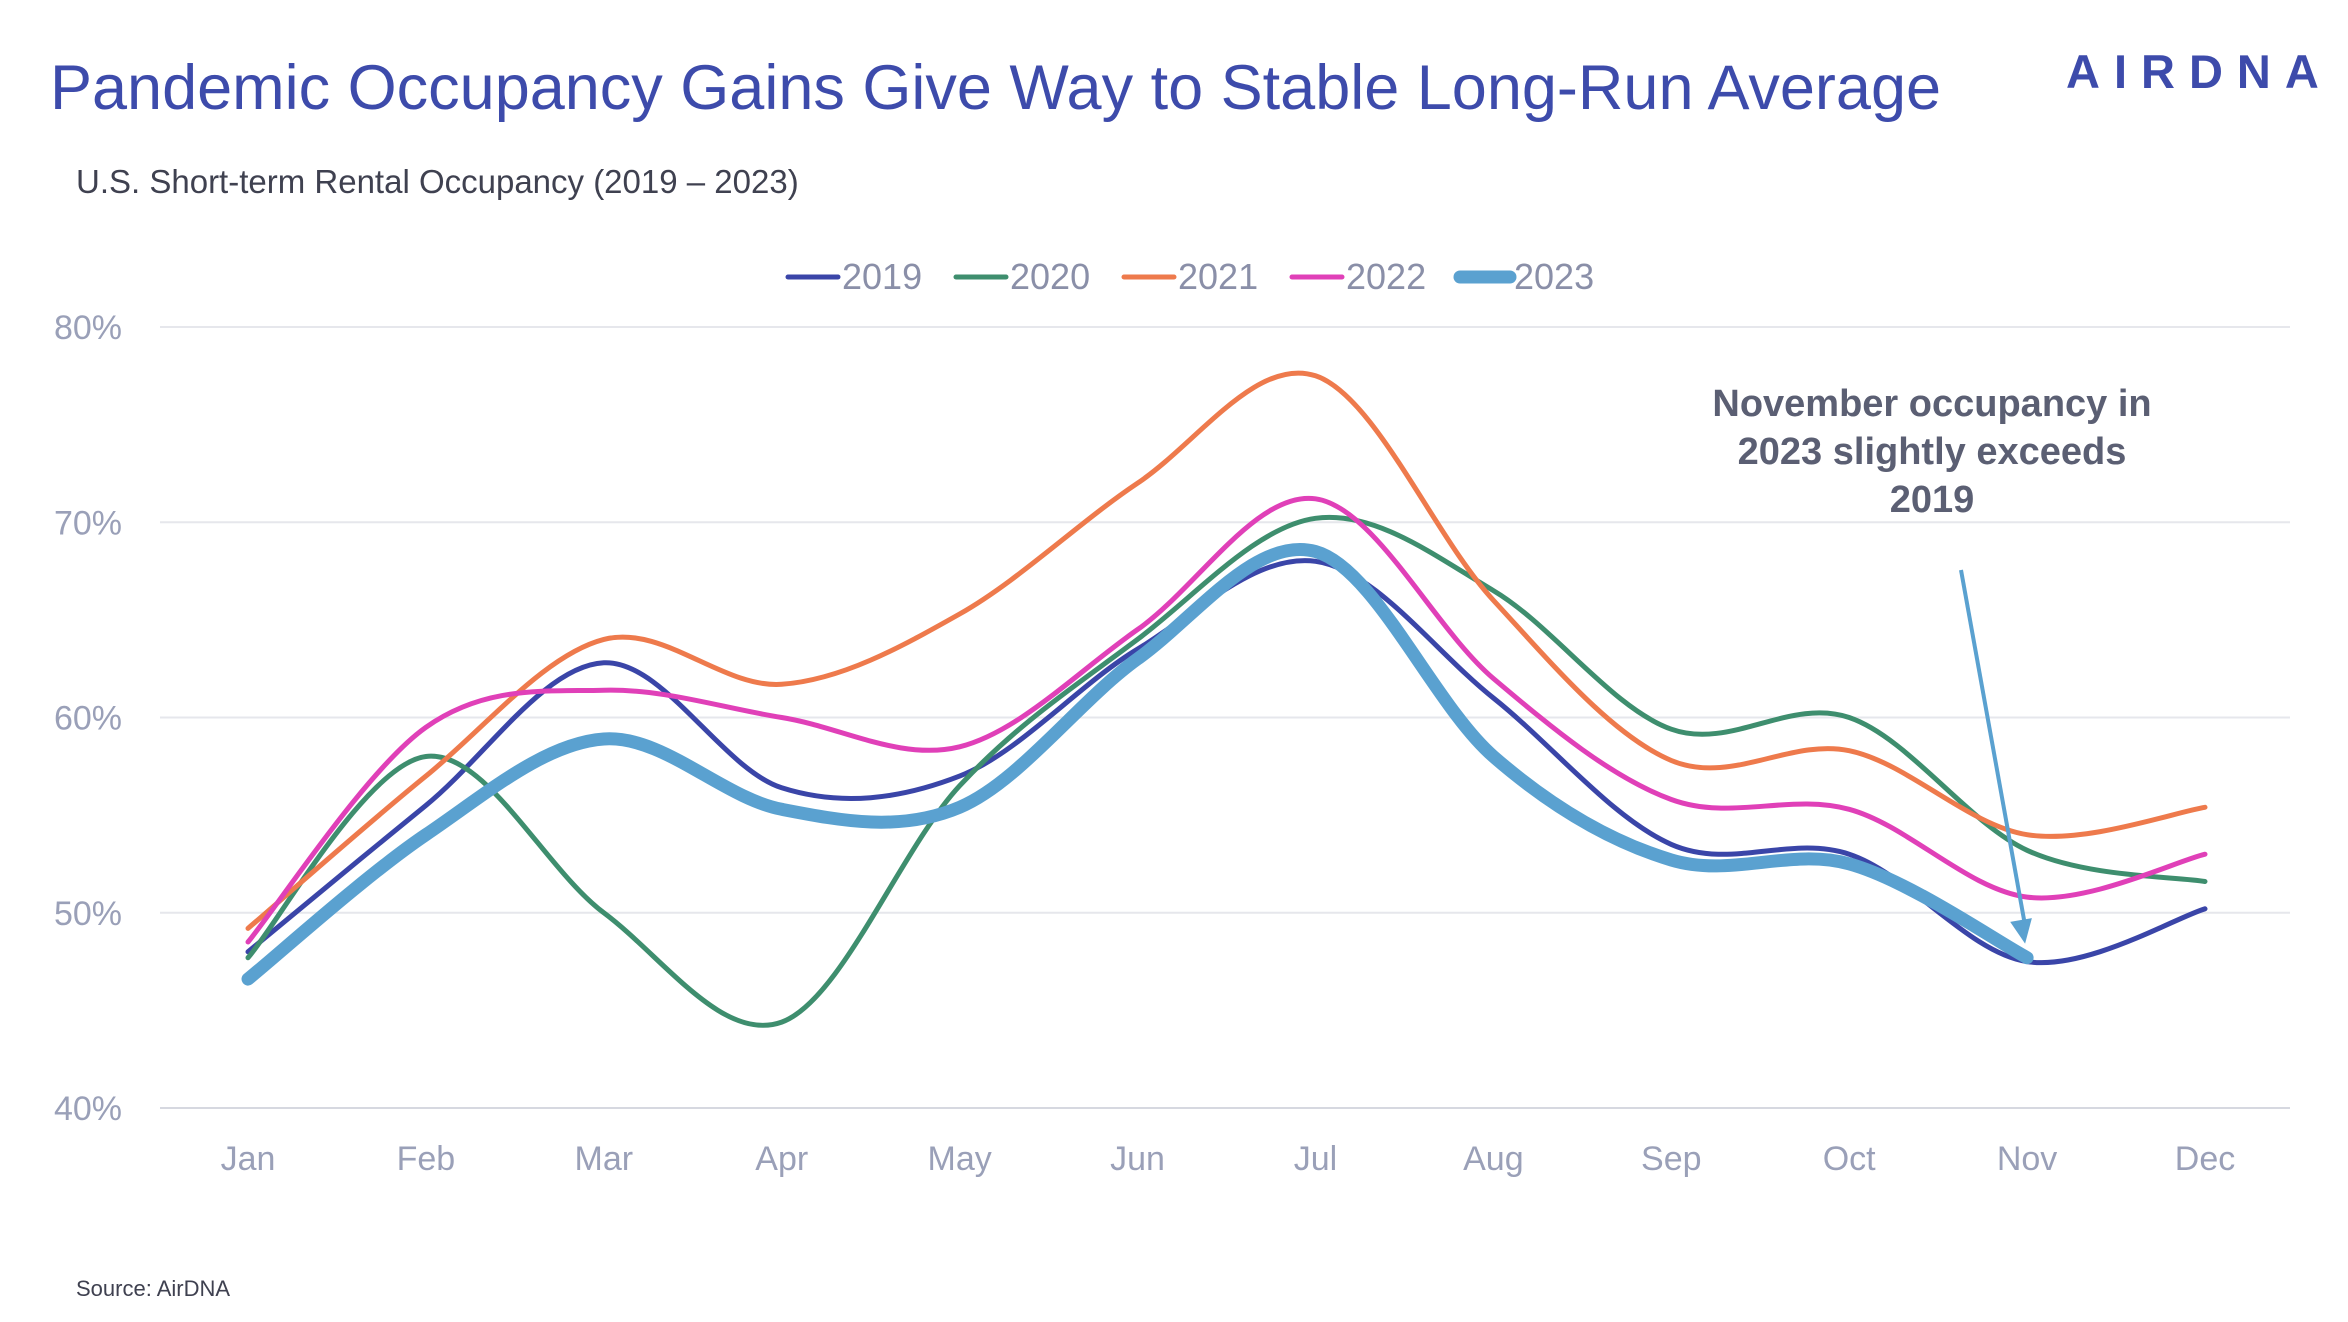 The image size is (2348, 1322). Describe the element at coordinates (88, 523) in the screenshot. I see `y-tick-label: 70%` at that location.